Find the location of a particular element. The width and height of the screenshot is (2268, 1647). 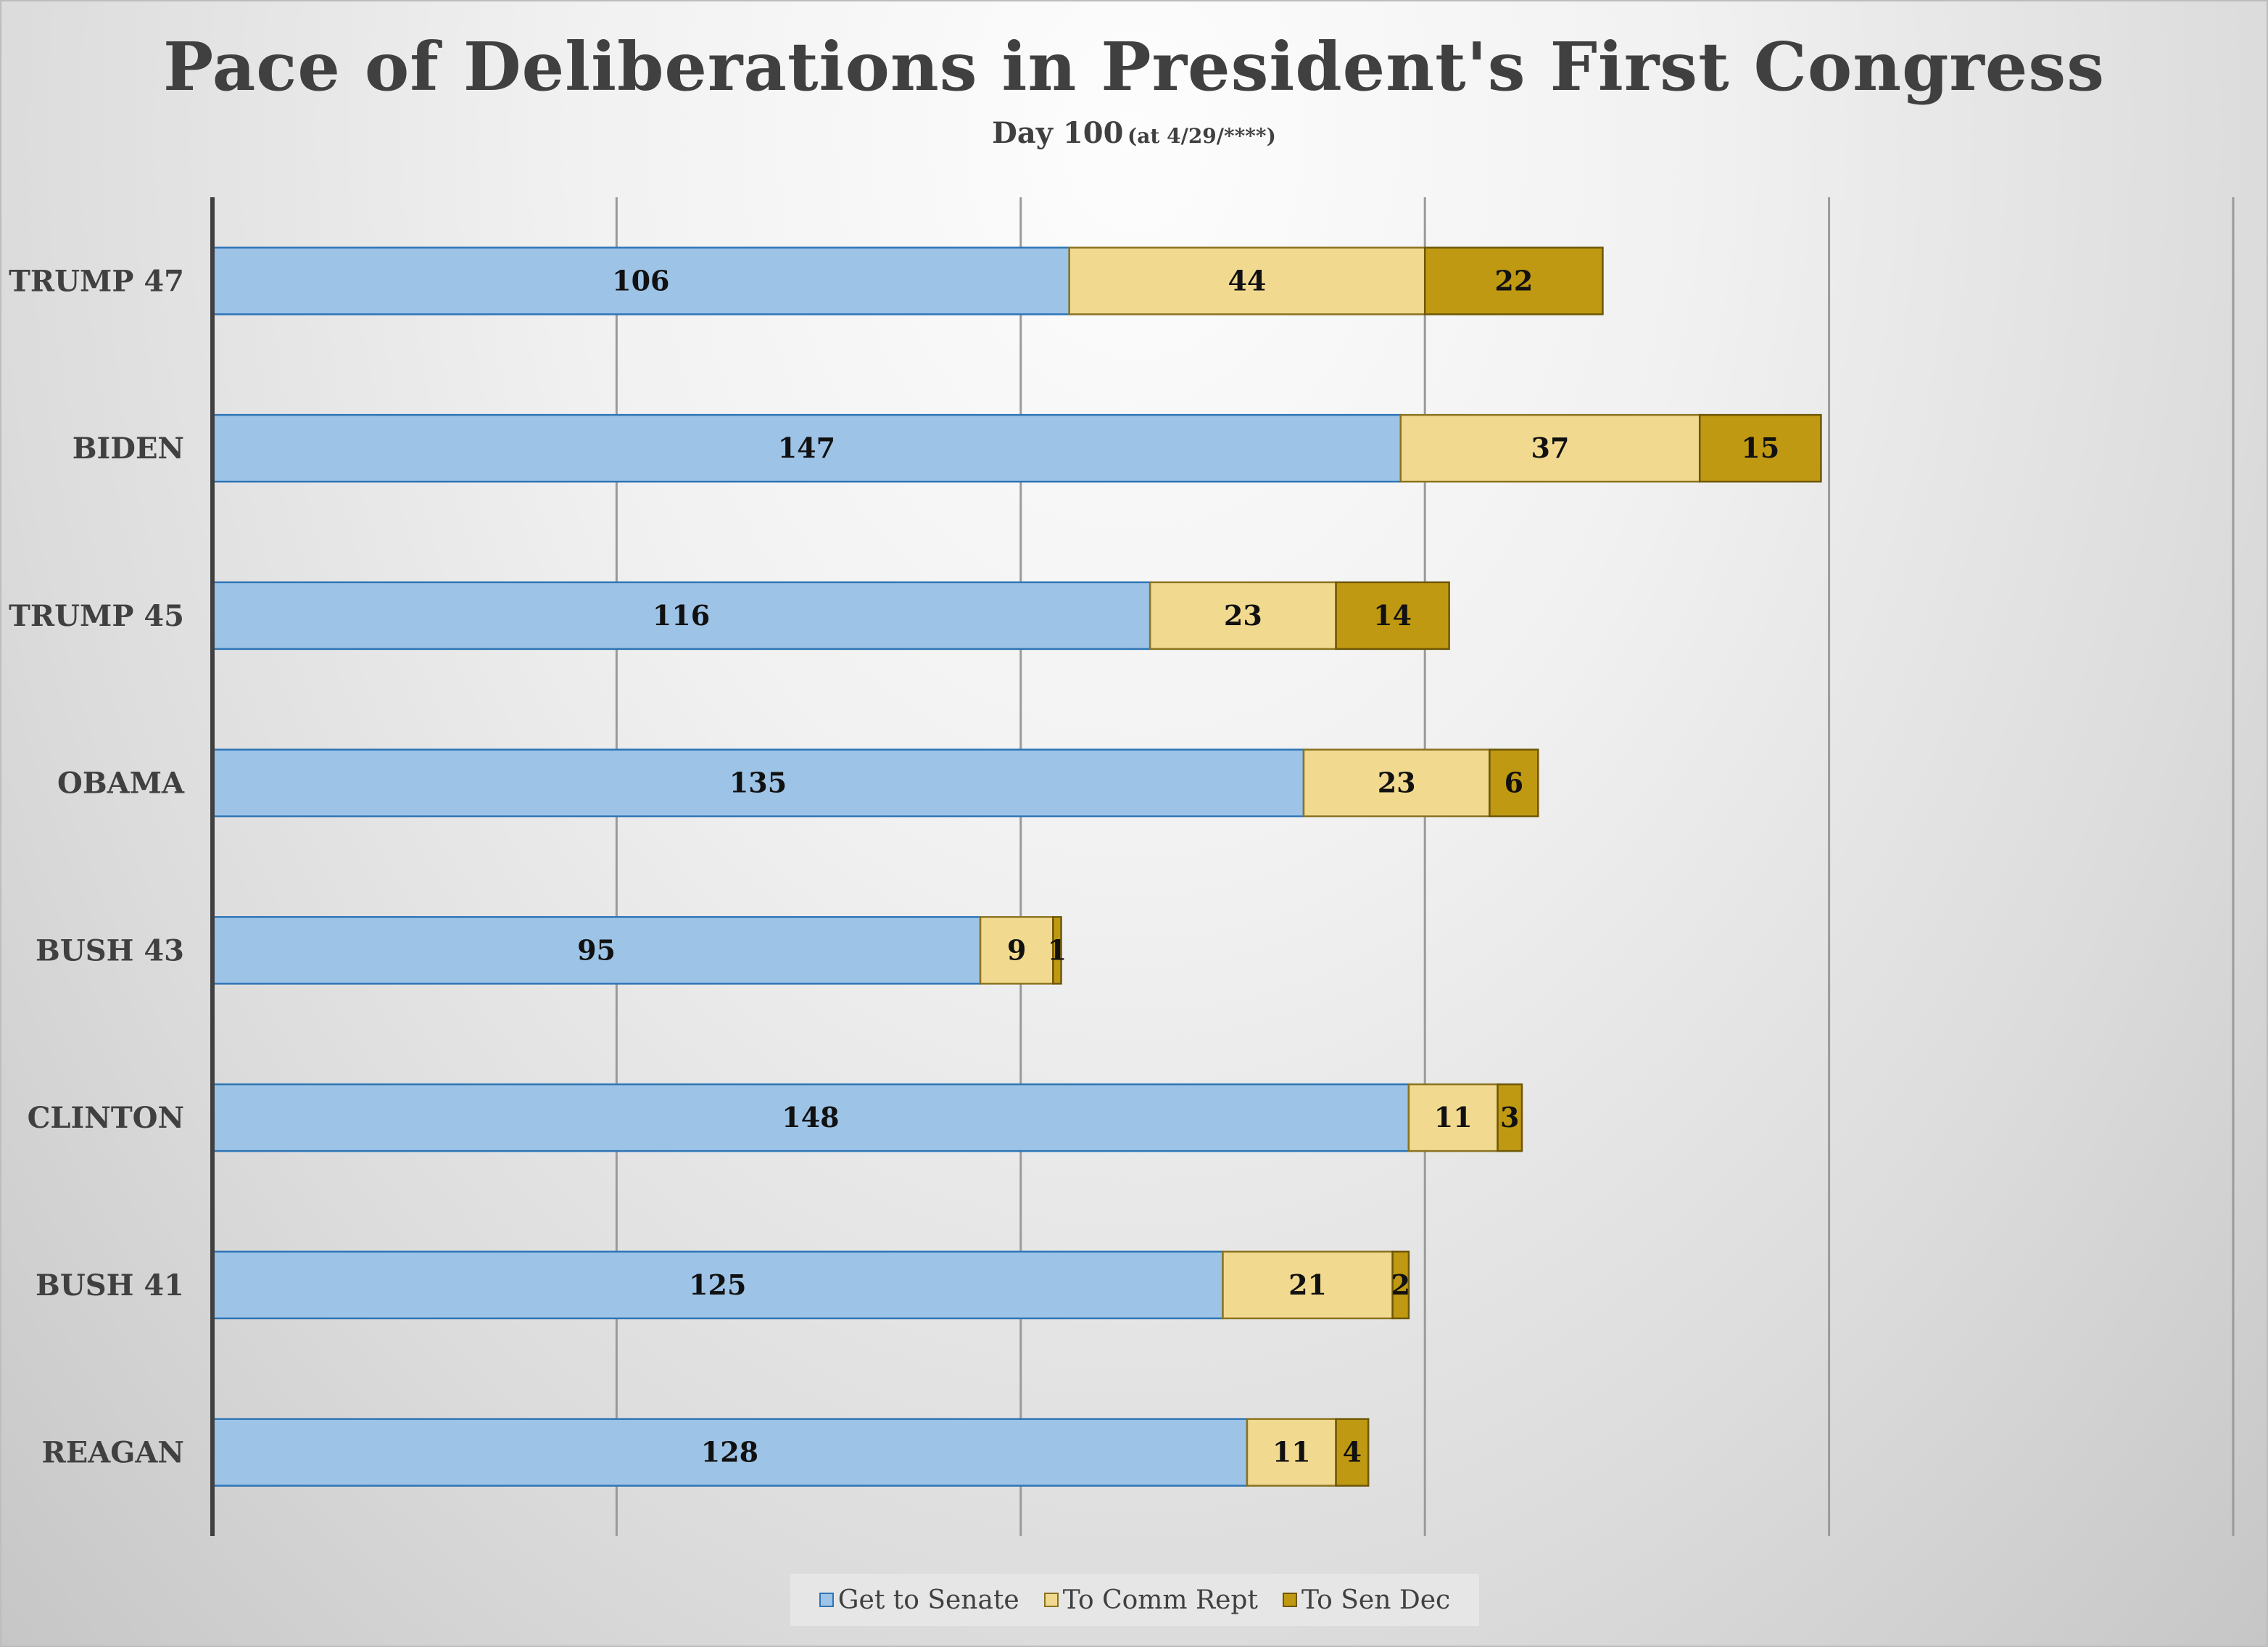

data-label: 95 is located at coordinates (596, 949).